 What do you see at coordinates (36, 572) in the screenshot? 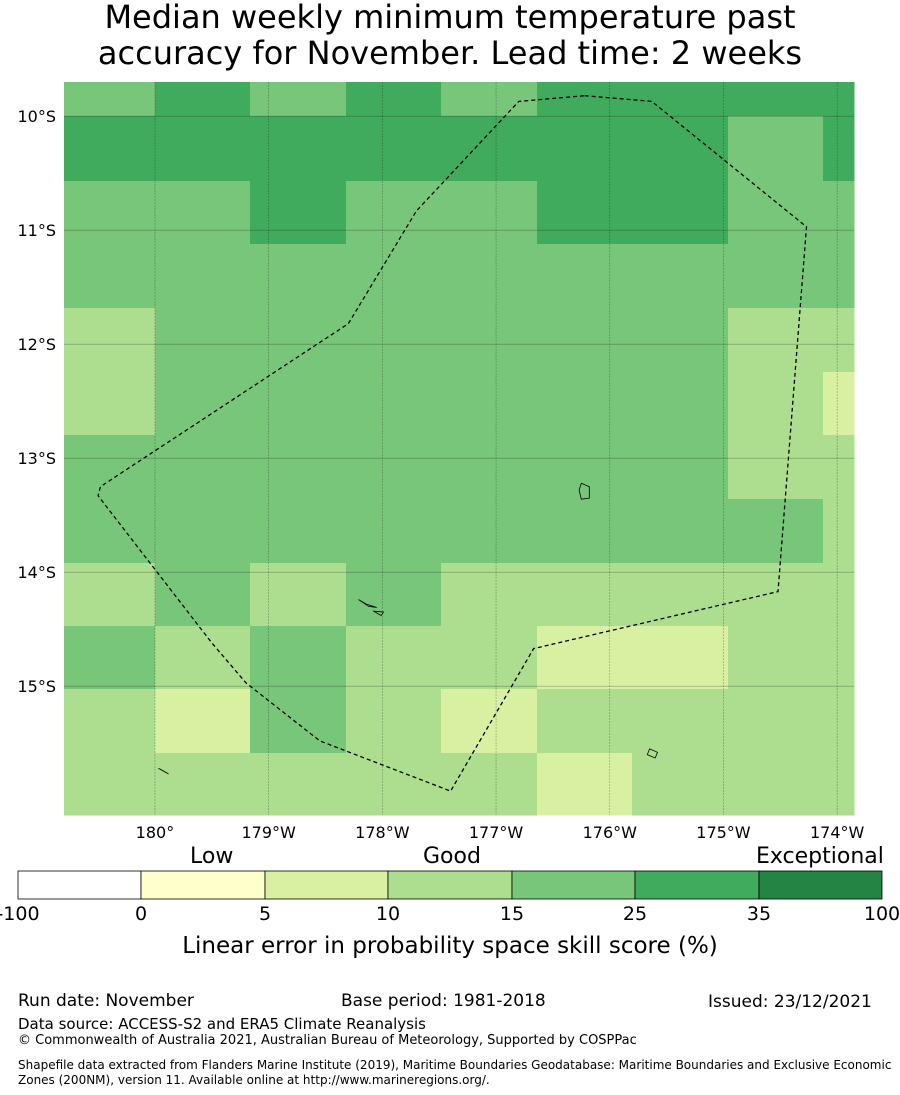
I see `latitude-tick-label: 14°S` at bounding box center [36, 572].